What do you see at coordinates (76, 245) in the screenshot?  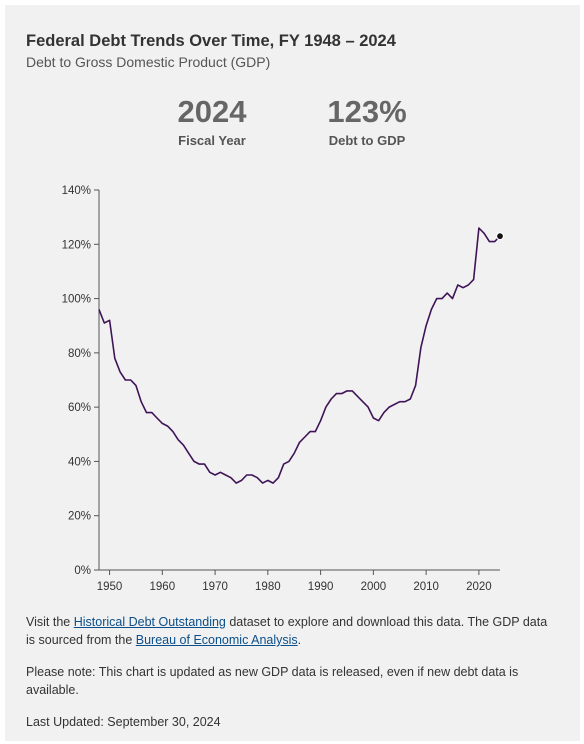 I see `y-tick-label: 120%` at bounding box center [76, 245].